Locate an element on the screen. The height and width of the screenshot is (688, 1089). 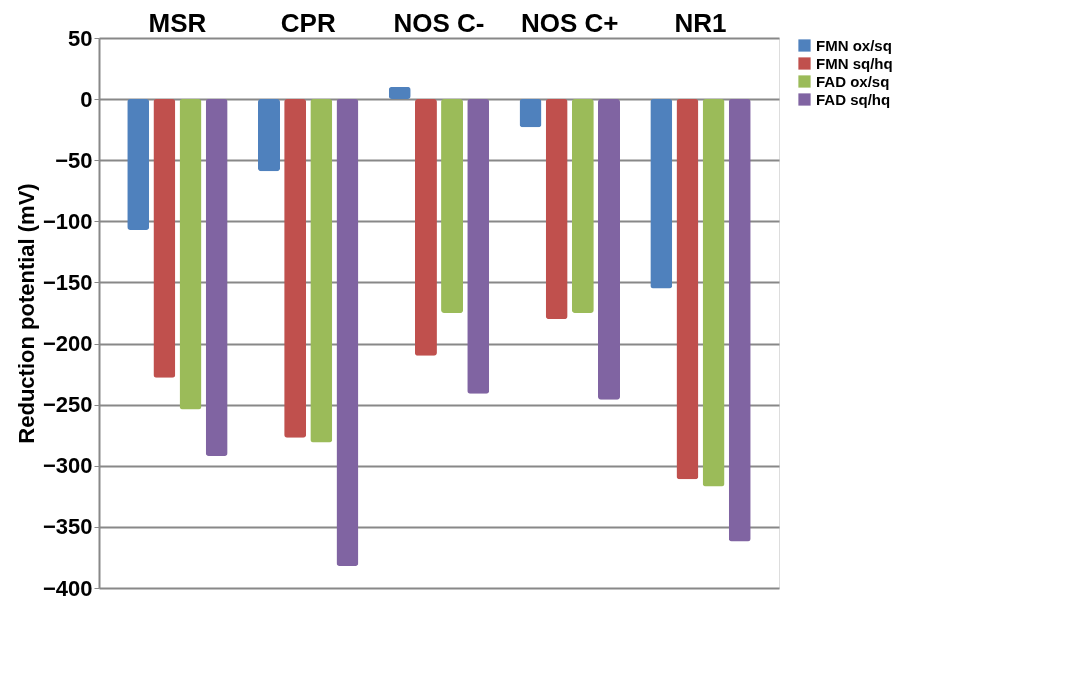
x-tick-label: MSR is located at coordinates (177, 22).